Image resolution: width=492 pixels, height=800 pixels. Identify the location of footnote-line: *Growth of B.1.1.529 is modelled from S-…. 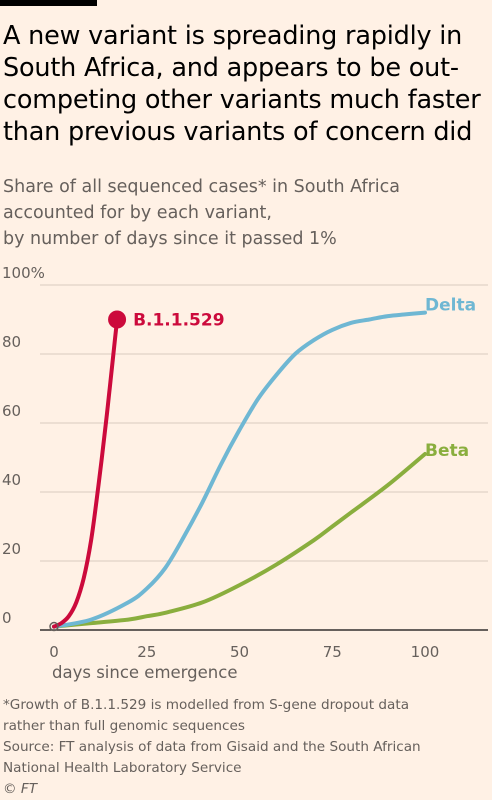
(206, 705).